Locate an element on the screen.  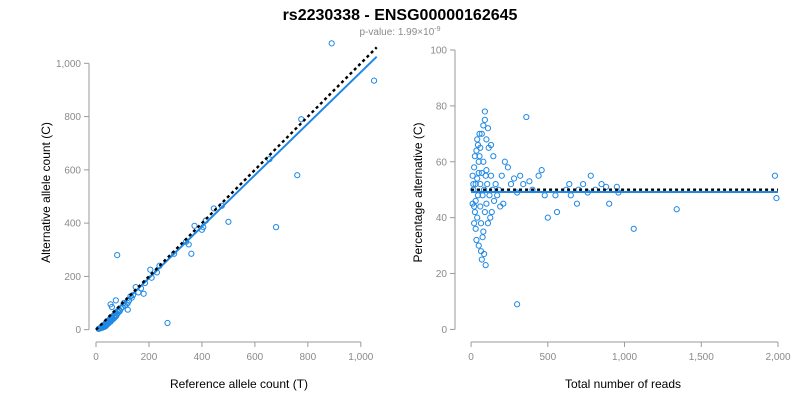
y-tick-label: 80 is located at coordinates (442, 106).